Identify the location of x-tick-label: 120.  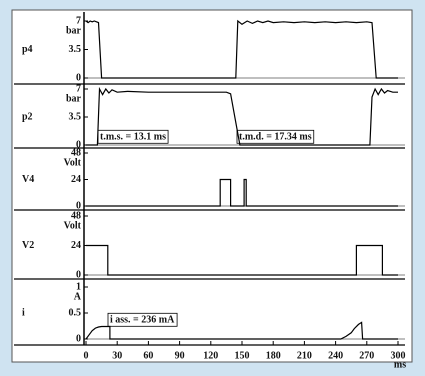
(210, 355).